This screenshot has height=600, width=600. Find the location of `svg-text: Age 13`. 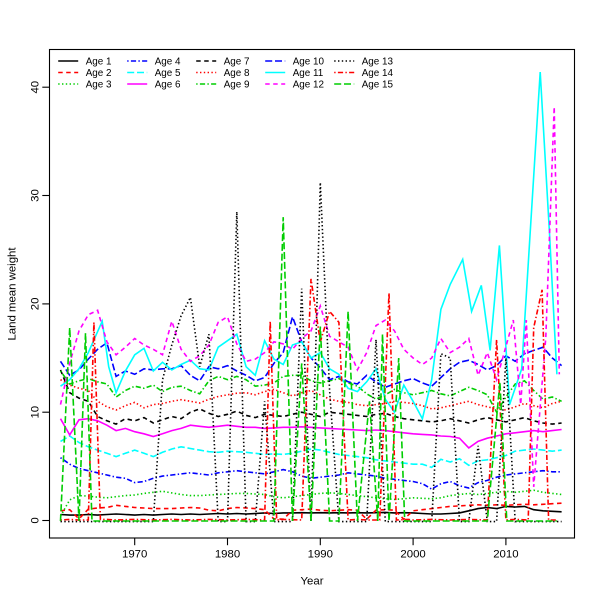

svg-text: Age 13 is located at coordinates (378, 61).